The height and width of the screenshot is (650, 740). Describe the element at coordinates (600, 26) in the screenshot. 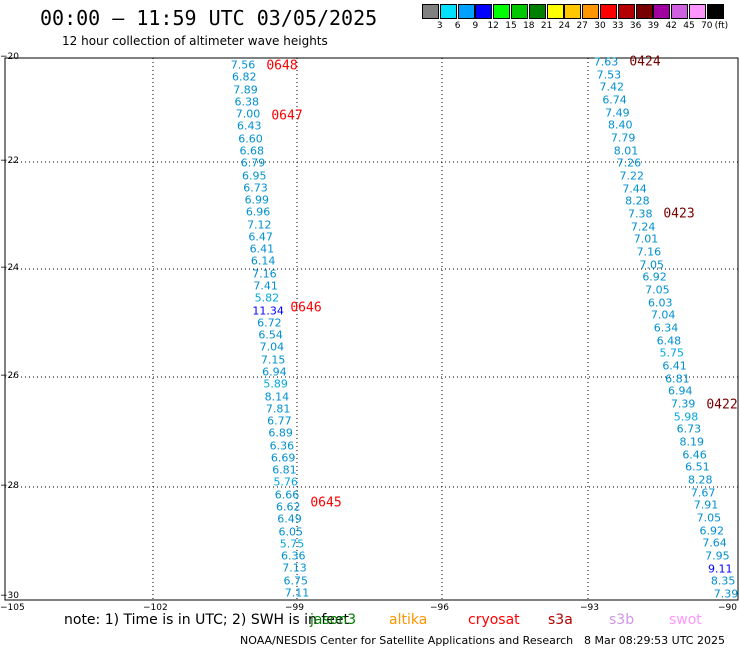

I see `color-scale-label: 30` at that location.